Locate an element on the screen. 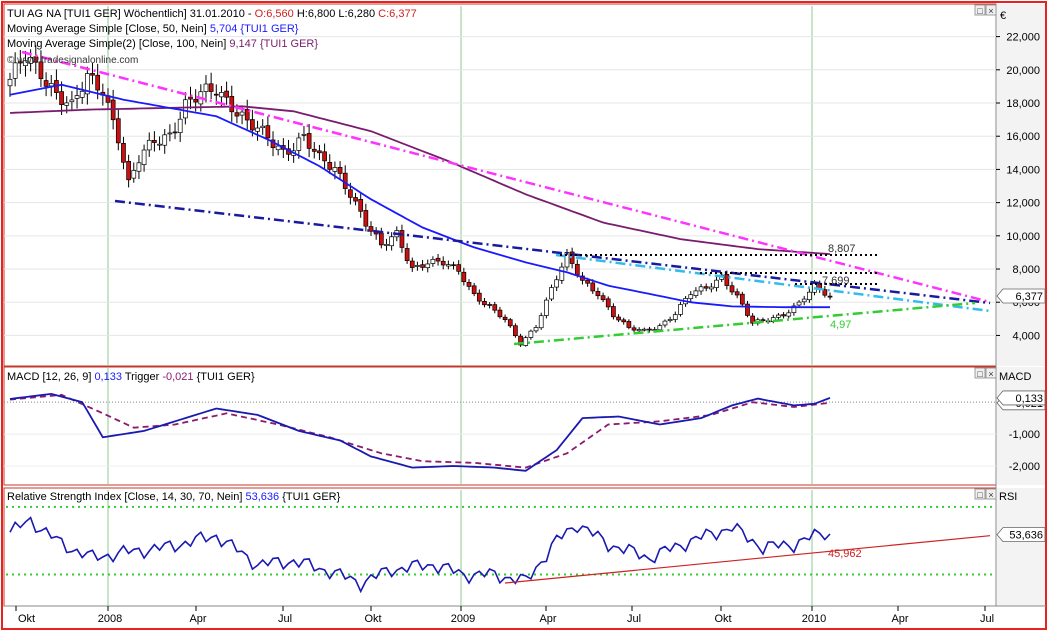 This screenshot has width=1050, height=633. macd-restore-button: □ is located at coordinates (980, 373).